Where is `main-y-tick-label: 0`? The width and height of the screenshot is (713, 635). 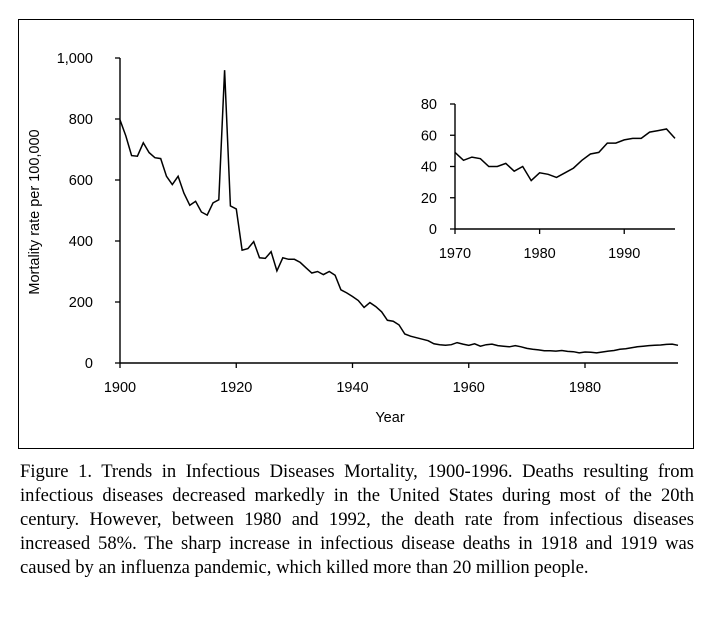 main-y-tick-label: 0 is located at coordinates (89, 364).